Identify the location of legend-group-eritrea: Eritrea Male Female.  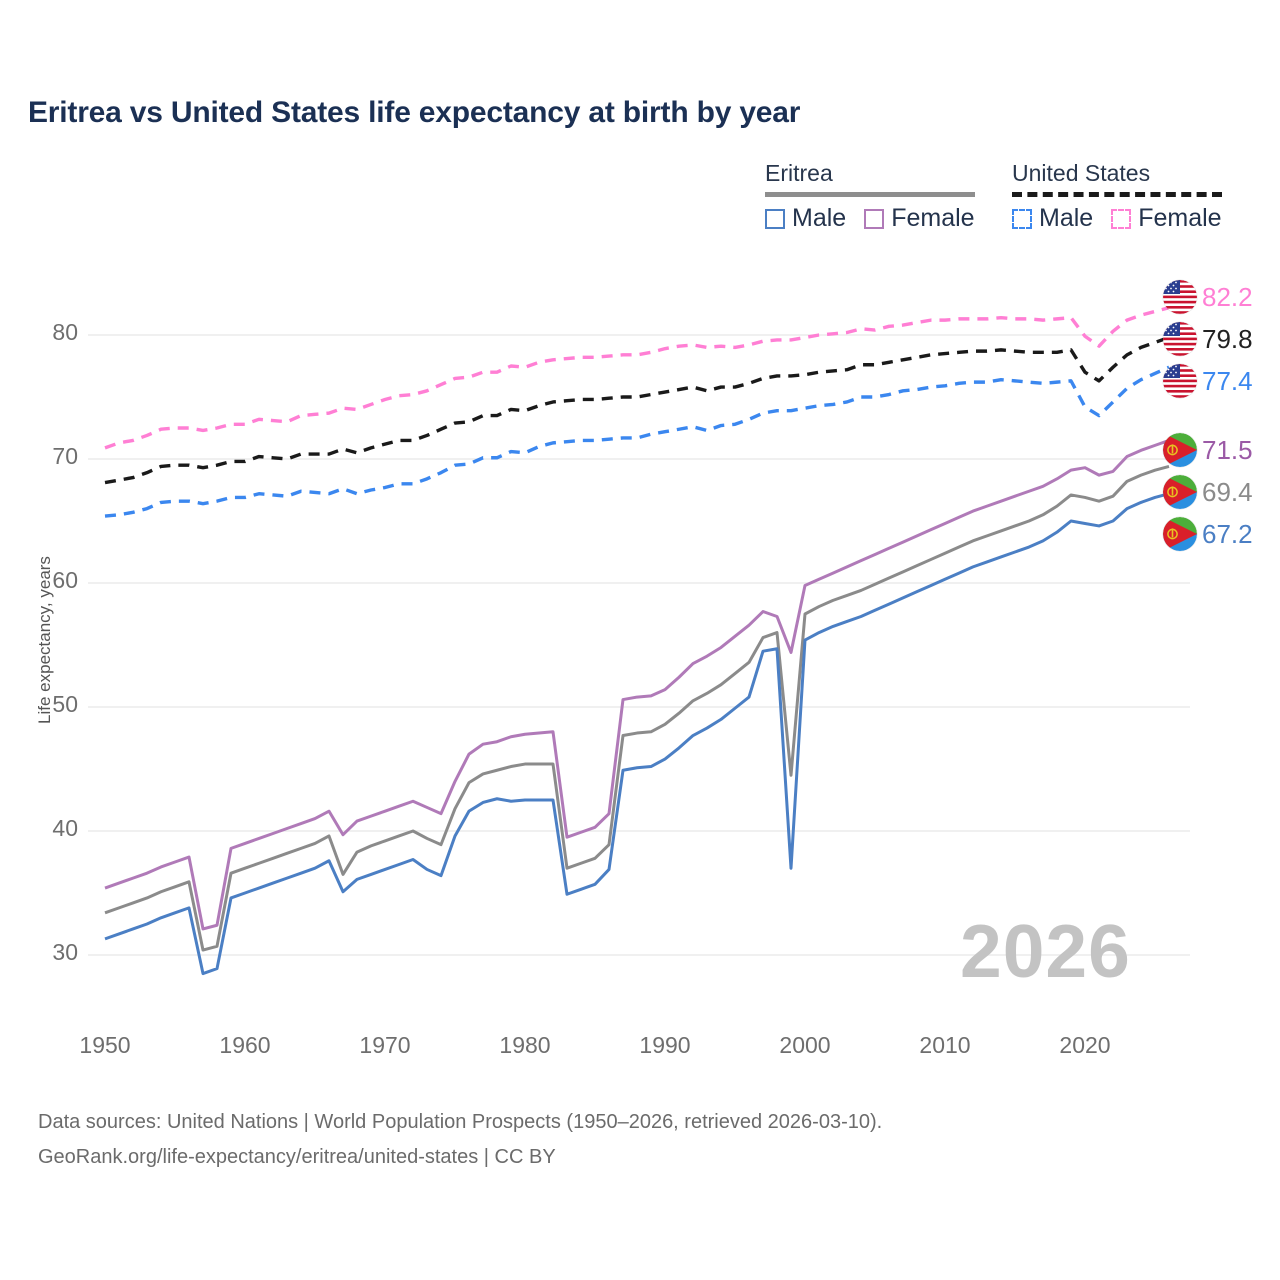
(870, 196).